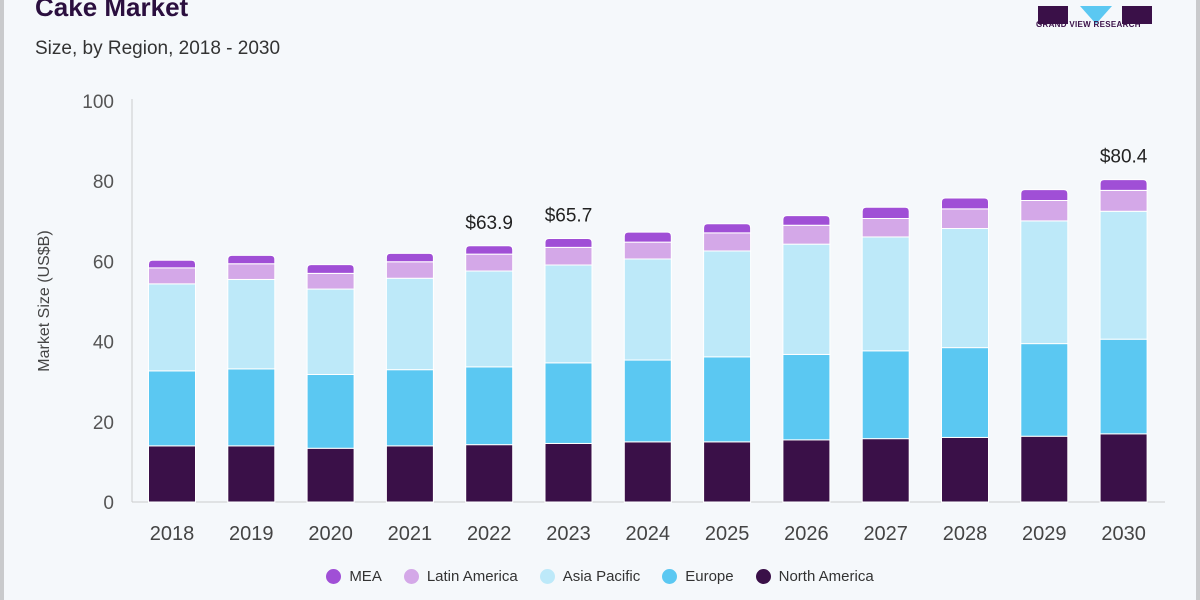  What do you see at coordinates (365, 576) in the screenshot?
I see `legend-label: MEA` at bounding box center [365, 576].